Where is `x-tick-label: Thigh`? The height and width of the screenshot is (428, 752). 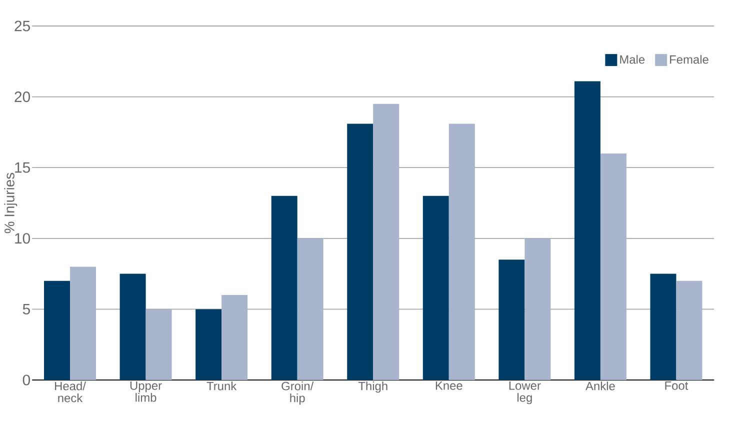 x-tick-label: Thigh is located at coordinates (373, 387).